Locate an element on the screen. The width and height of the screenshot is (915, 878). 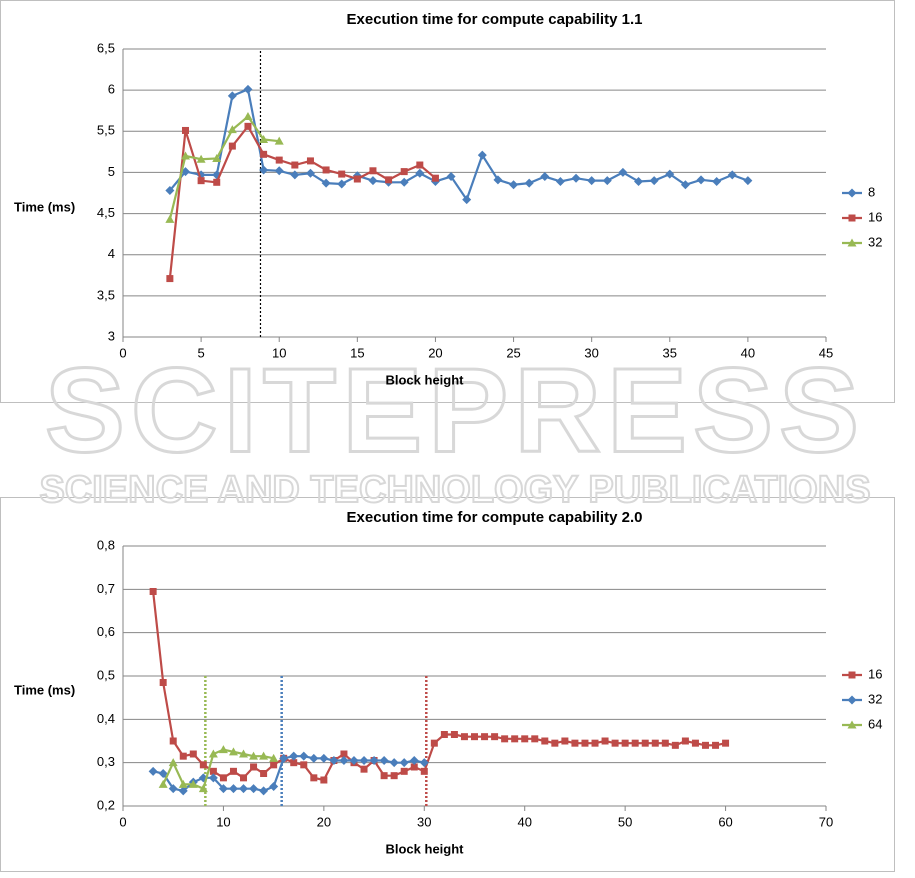
y-tick-label: 6,5 is located at coordinates (106, 47).